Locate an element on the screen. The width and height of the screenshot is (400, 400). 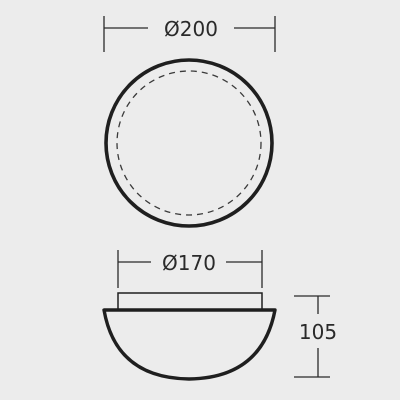
outer-diameter-dimension is located at coordinates (189, 34).